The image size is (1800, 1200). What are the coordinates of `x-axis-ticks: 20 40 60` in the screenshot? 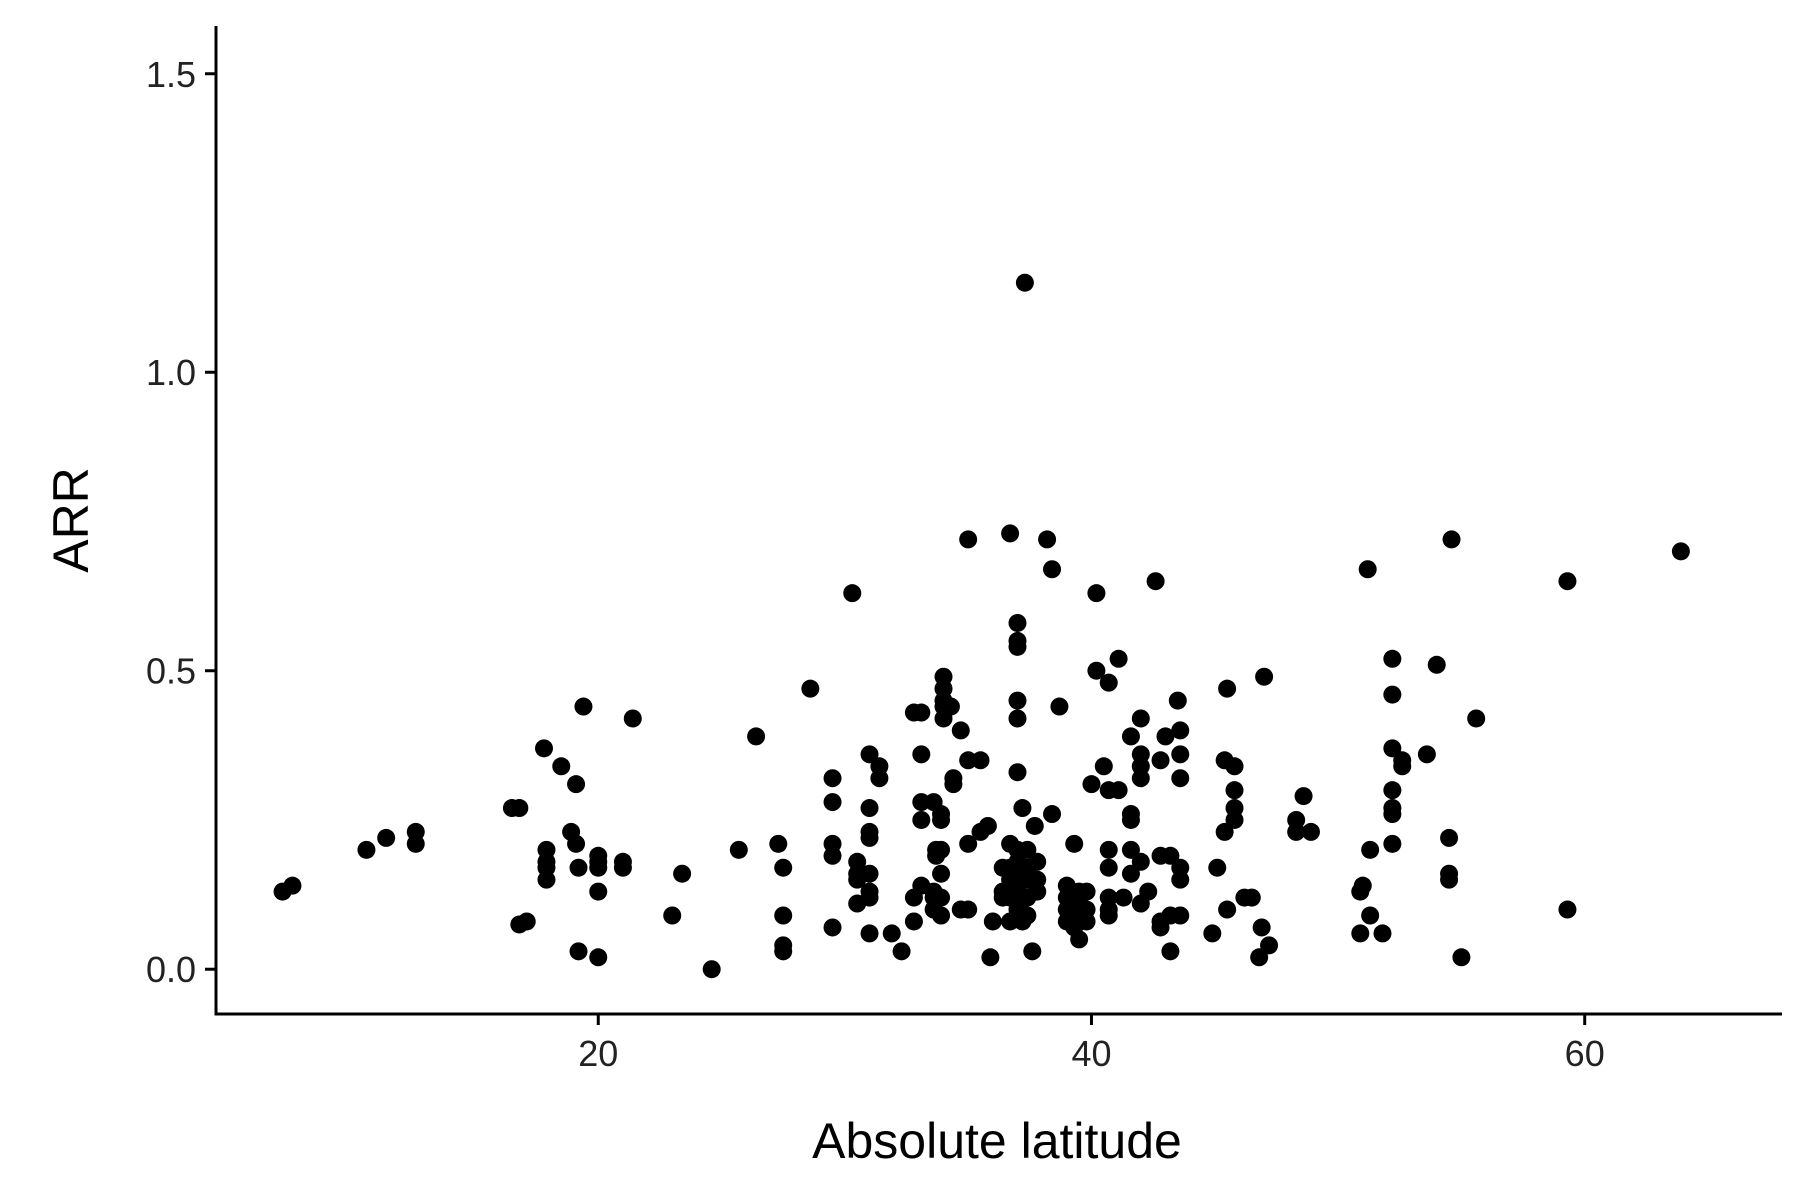 It's located at (1091, 1044).